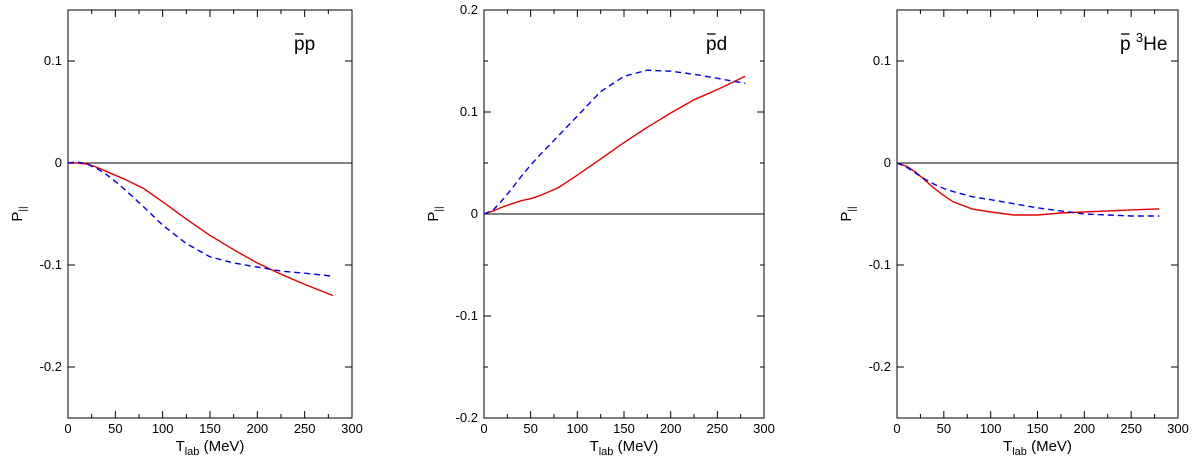  What do you see at coordinates (1139, 37) in the screenshot?
I see `panel-label-superscript: 3` at bounding box center [1139, 37].